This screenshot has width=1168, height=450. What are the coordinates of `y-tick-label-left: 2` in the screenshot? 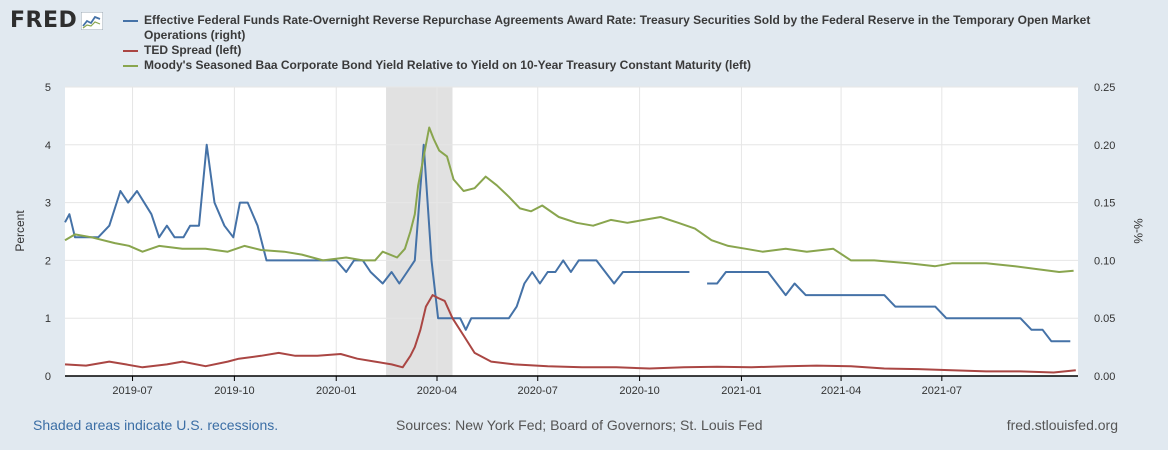 It's located at (48, 261).